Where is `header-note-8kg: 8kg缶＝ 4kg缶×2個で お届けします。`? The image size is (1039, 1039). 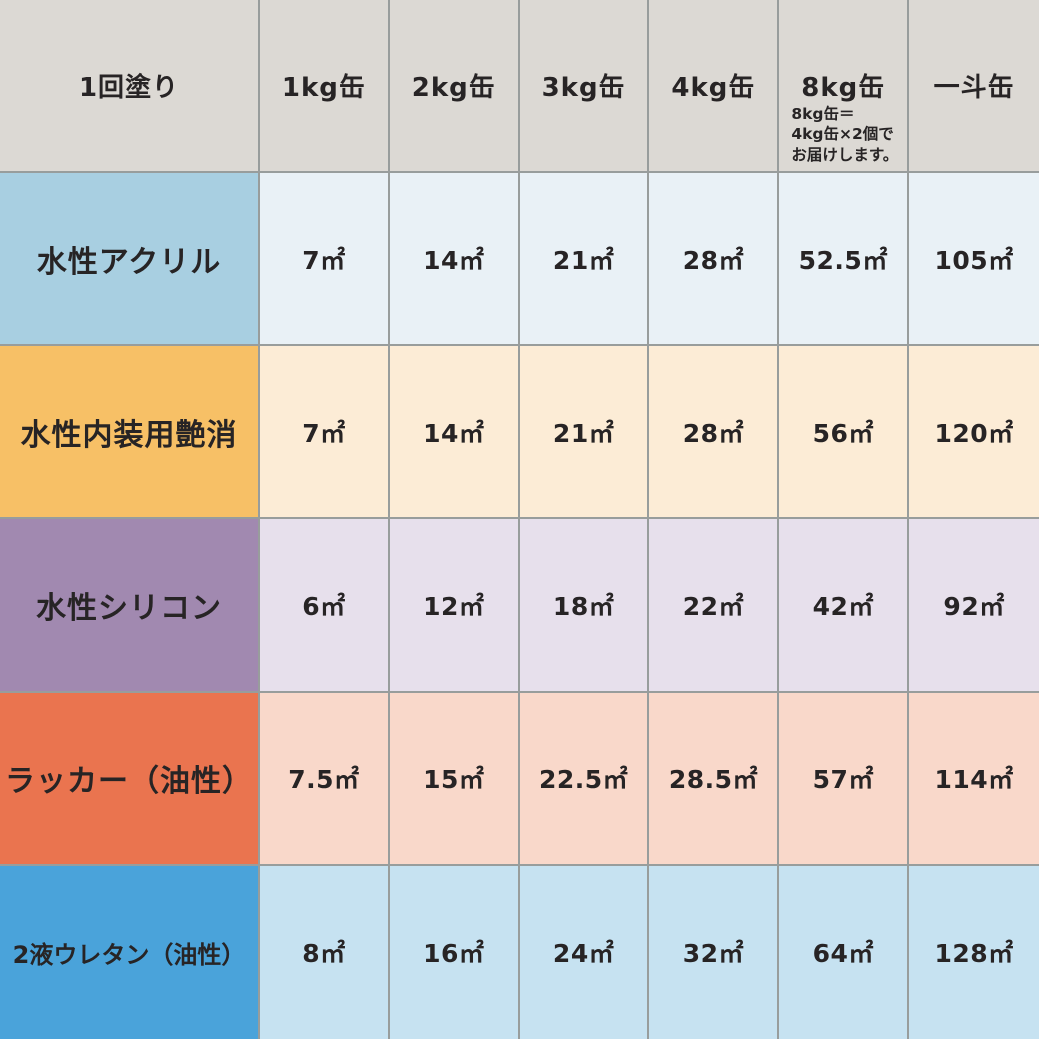 header-note-8kg: 8kg缶＝ 4kg缶×2個で お届けします。 is located at coordinates (845, 134).